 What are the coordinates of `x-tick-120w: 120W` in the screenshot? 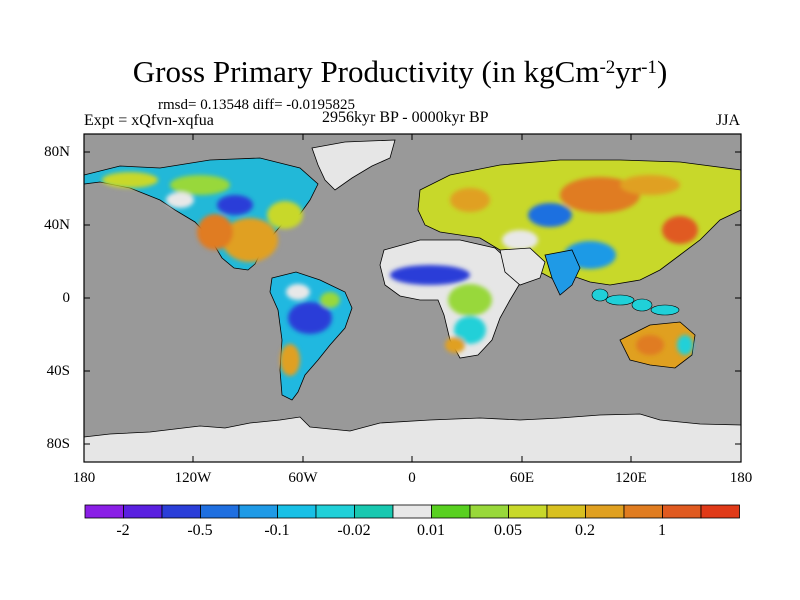 It's located at (193, 478).